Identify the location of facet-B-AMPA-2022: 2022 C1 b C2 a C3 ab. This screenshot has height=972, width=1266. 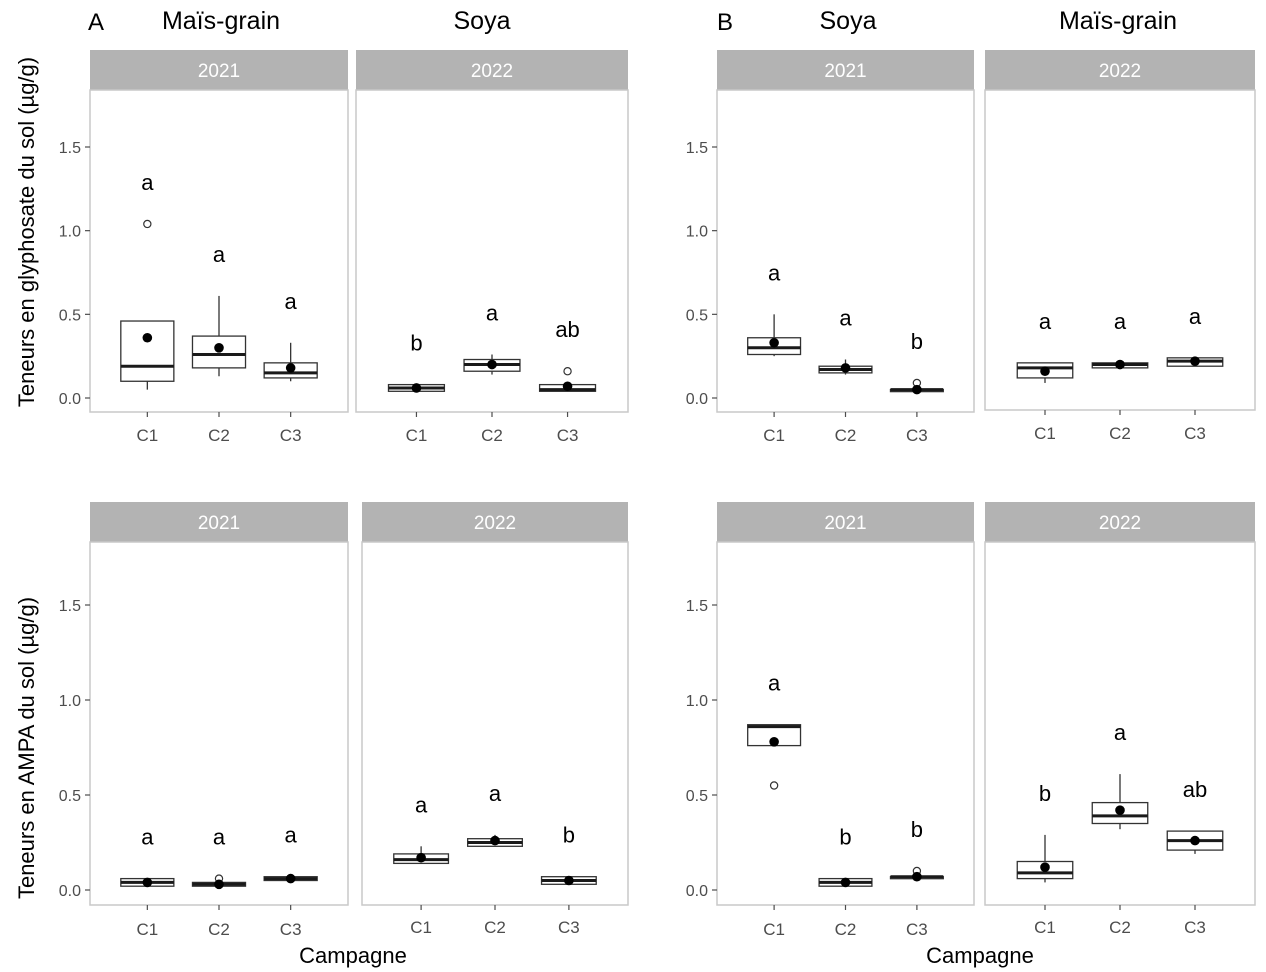
(1120, 719).